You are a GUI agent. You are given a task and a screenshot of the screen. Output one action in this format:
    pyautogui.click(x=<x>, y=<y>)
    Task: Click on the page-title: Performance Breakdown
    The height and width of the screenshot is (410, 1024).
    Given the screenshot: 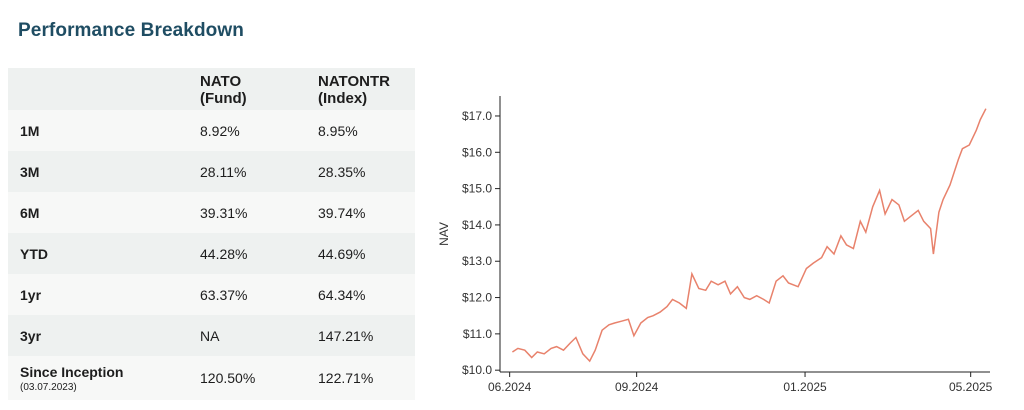 What is the action you would take?
    pyautogui.click(x=131, y=30)
    